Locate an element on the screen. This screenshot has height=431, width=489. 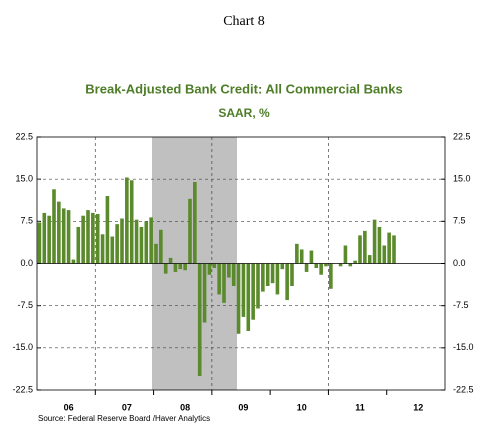
y-tick-label: -22.5 is located at coordinates (22, 389).